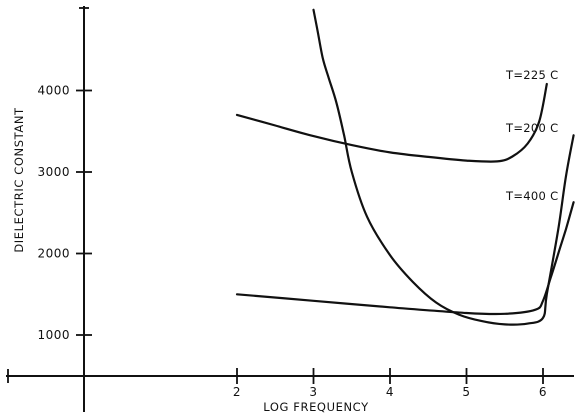 This screenshot has height=417, width=578. What do you see at coordinates (531, 128) in the screenshot?
I see `curve-label: T=200 C` at bounding box center [531, 128].